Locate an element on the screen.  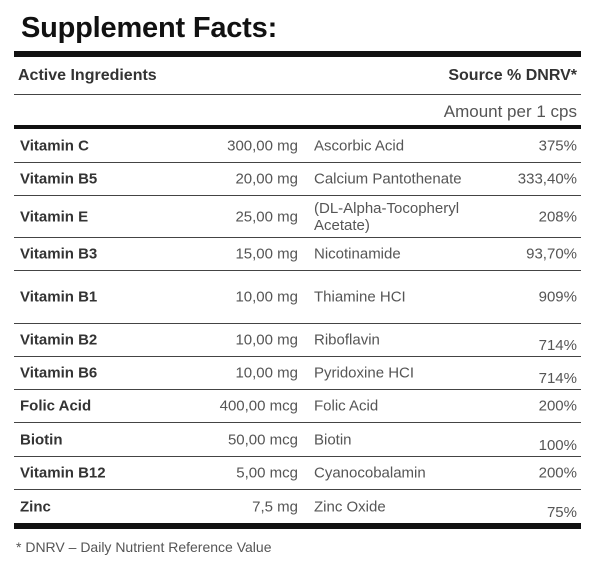
ingredient-name: Biotin is located at coordinates (41, 439).